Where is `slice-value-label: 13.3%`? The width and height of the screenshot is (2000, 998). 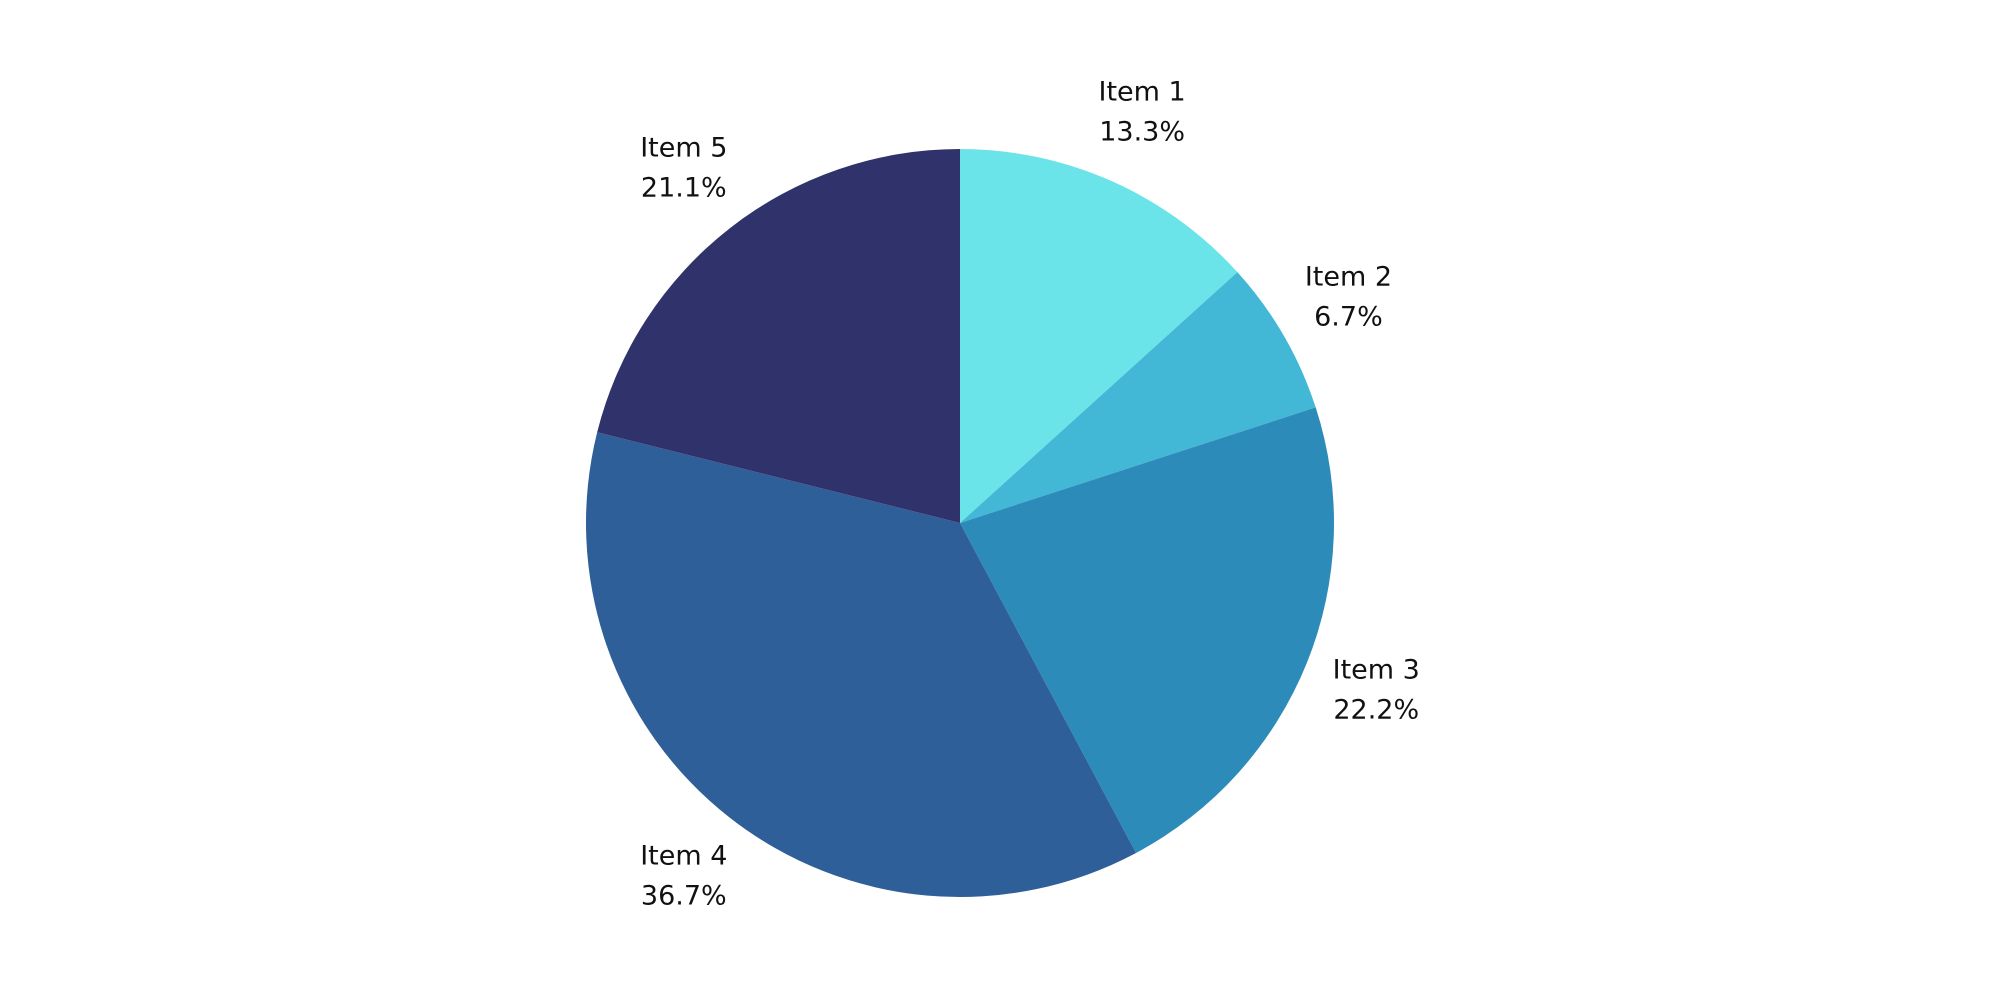 slice-value-label: 13.3% is located at coordinates (1142, 131).